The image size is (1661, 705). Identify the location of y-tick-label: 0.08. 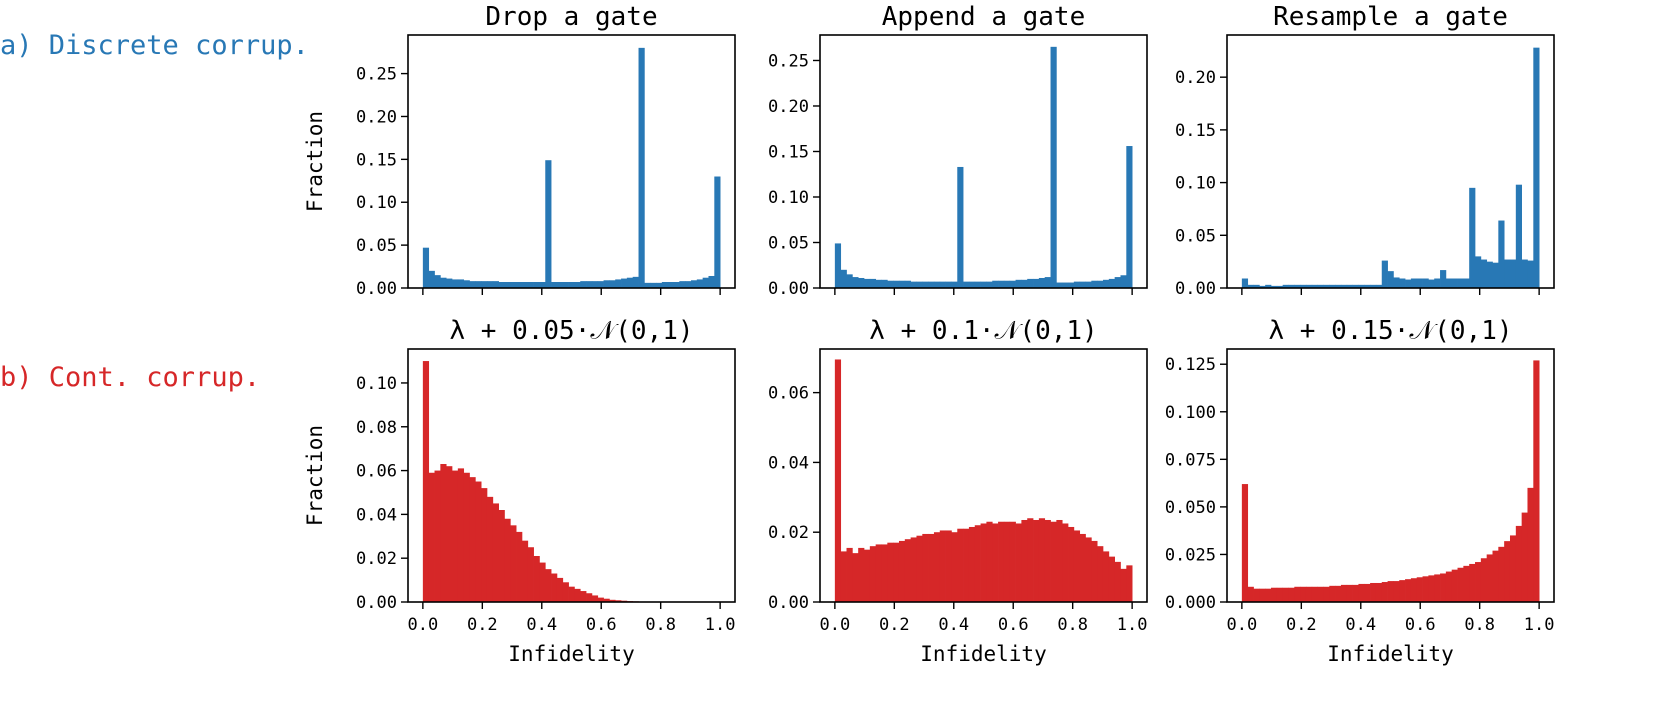
(376, 428).